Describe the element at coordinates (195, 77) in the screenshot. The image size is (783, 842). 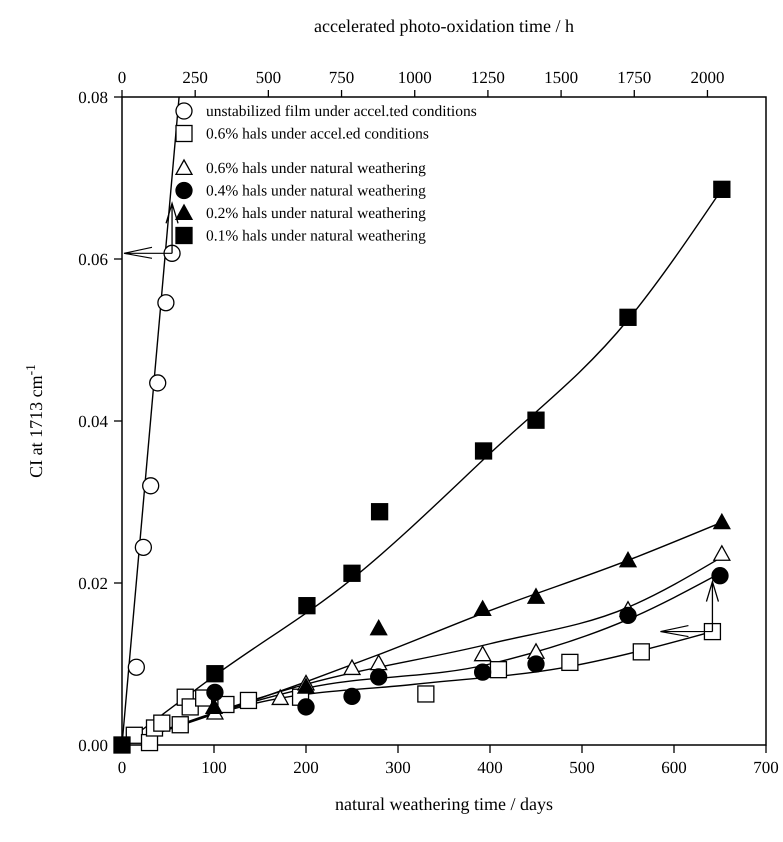
I see `x2-tick-label: 250` at that location.